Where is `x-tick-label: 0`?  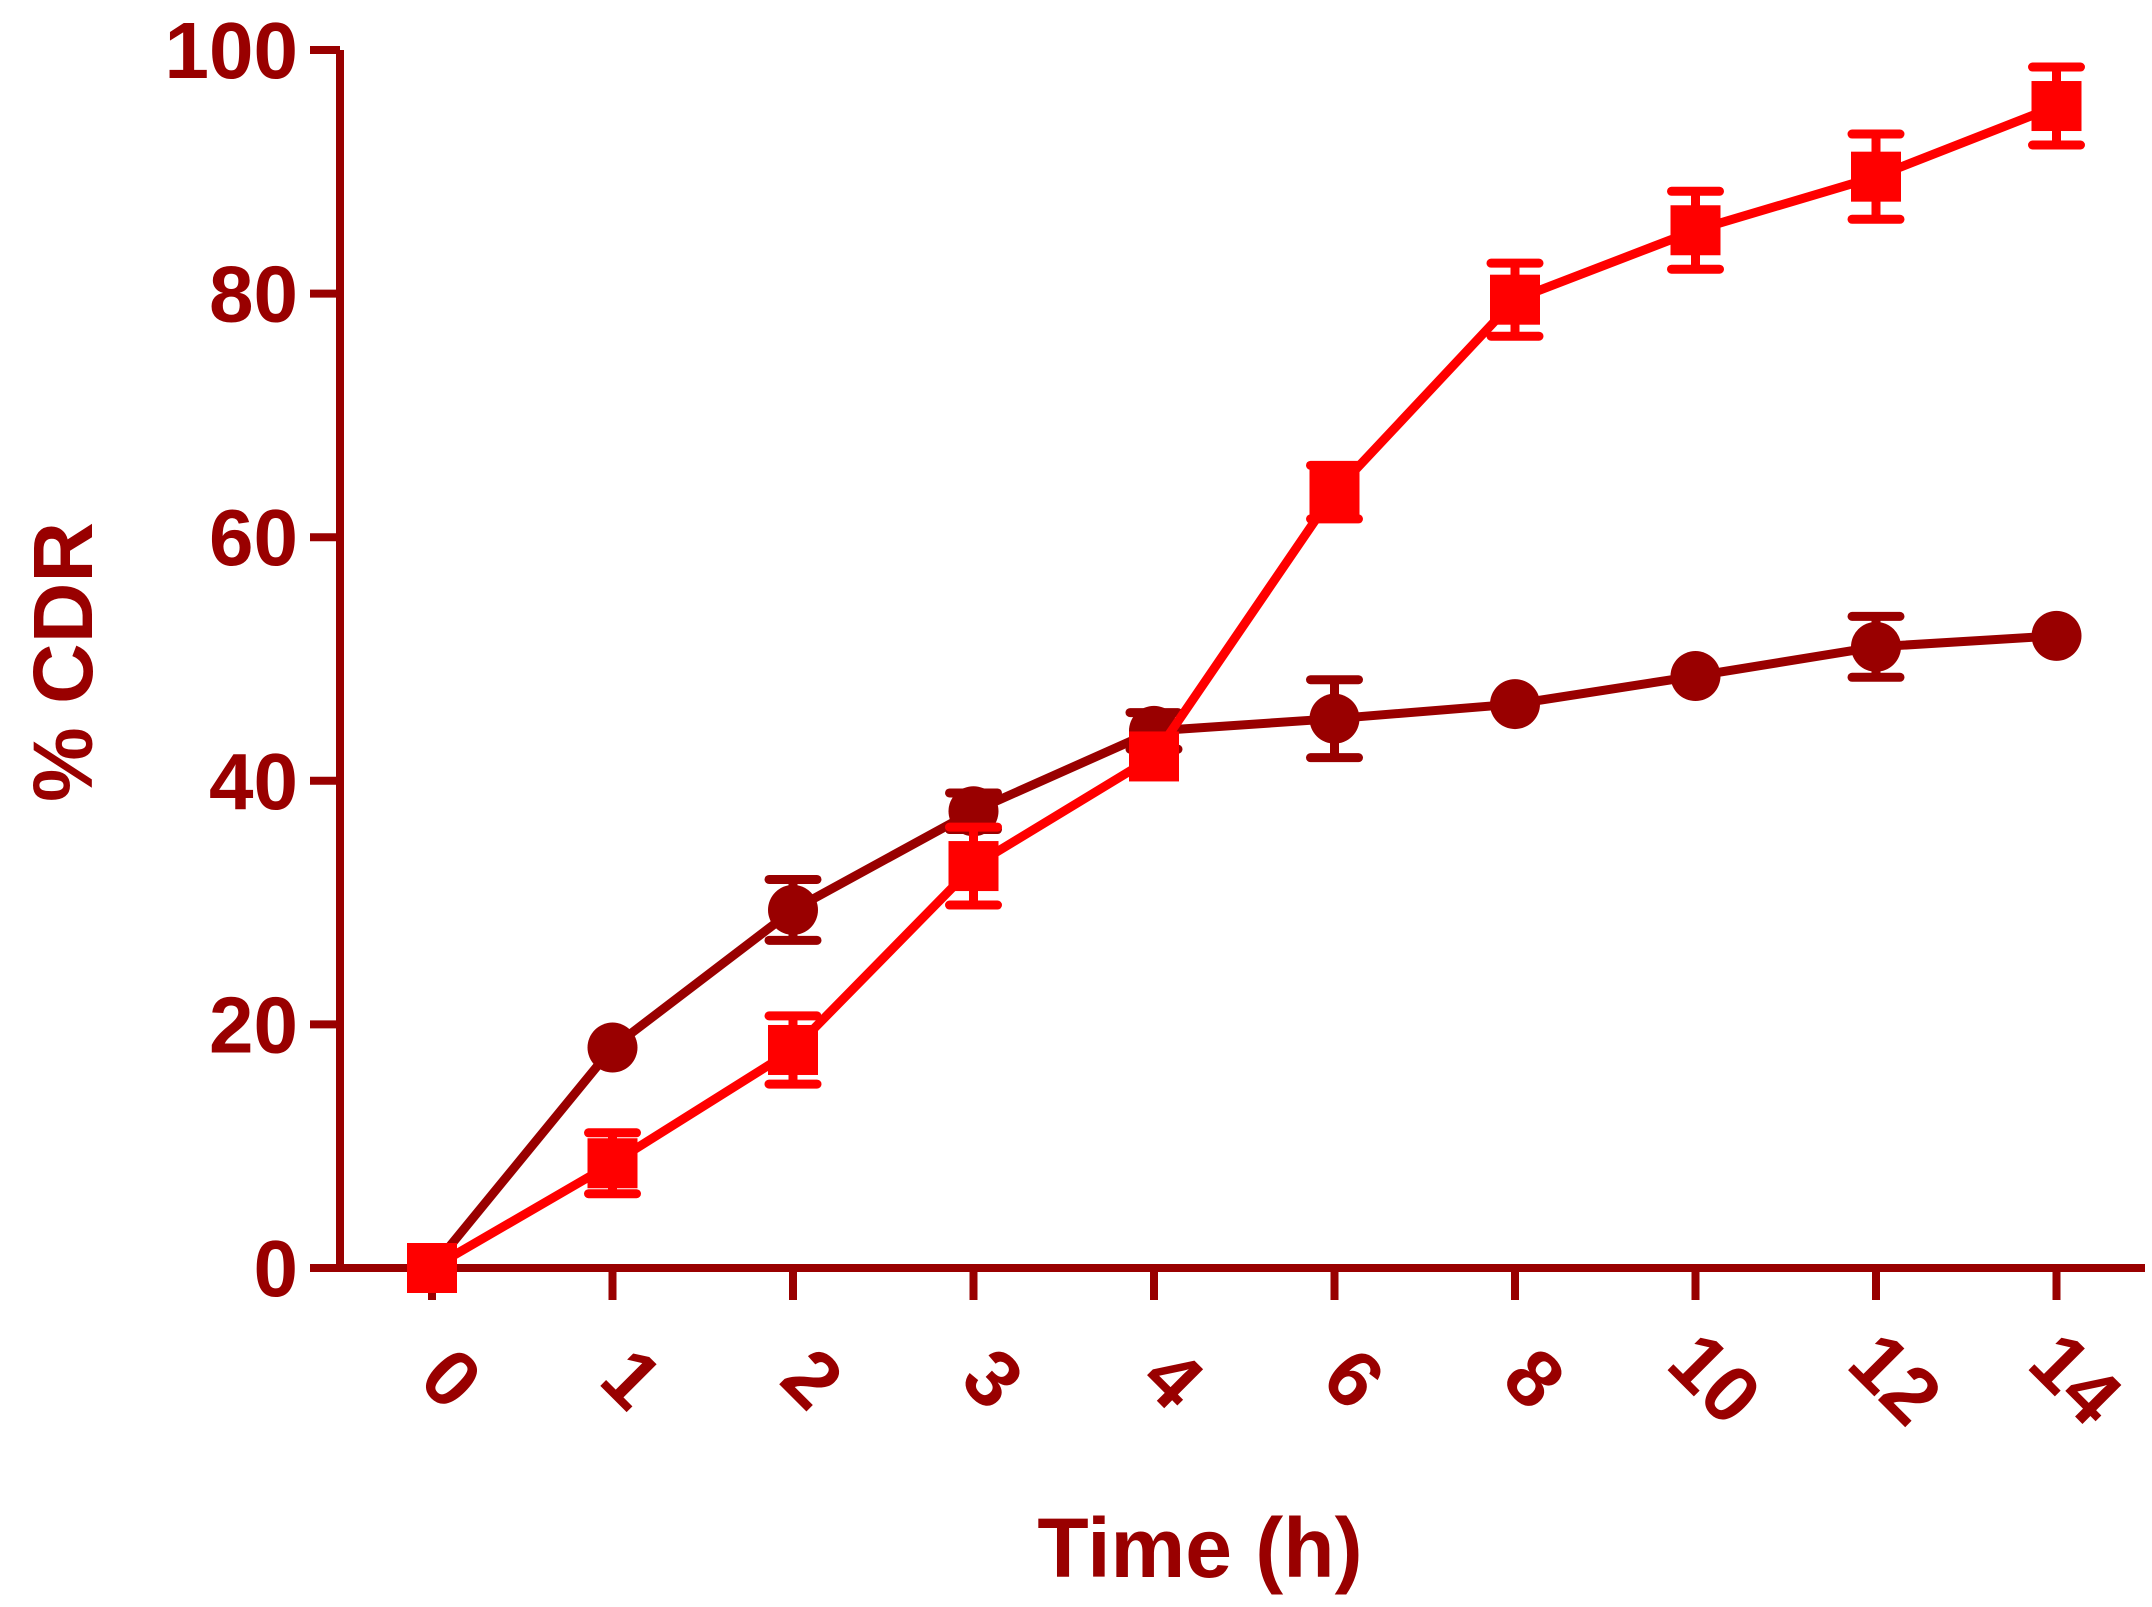 x-tick-label: 0 is located at coordinates (451, 1378).